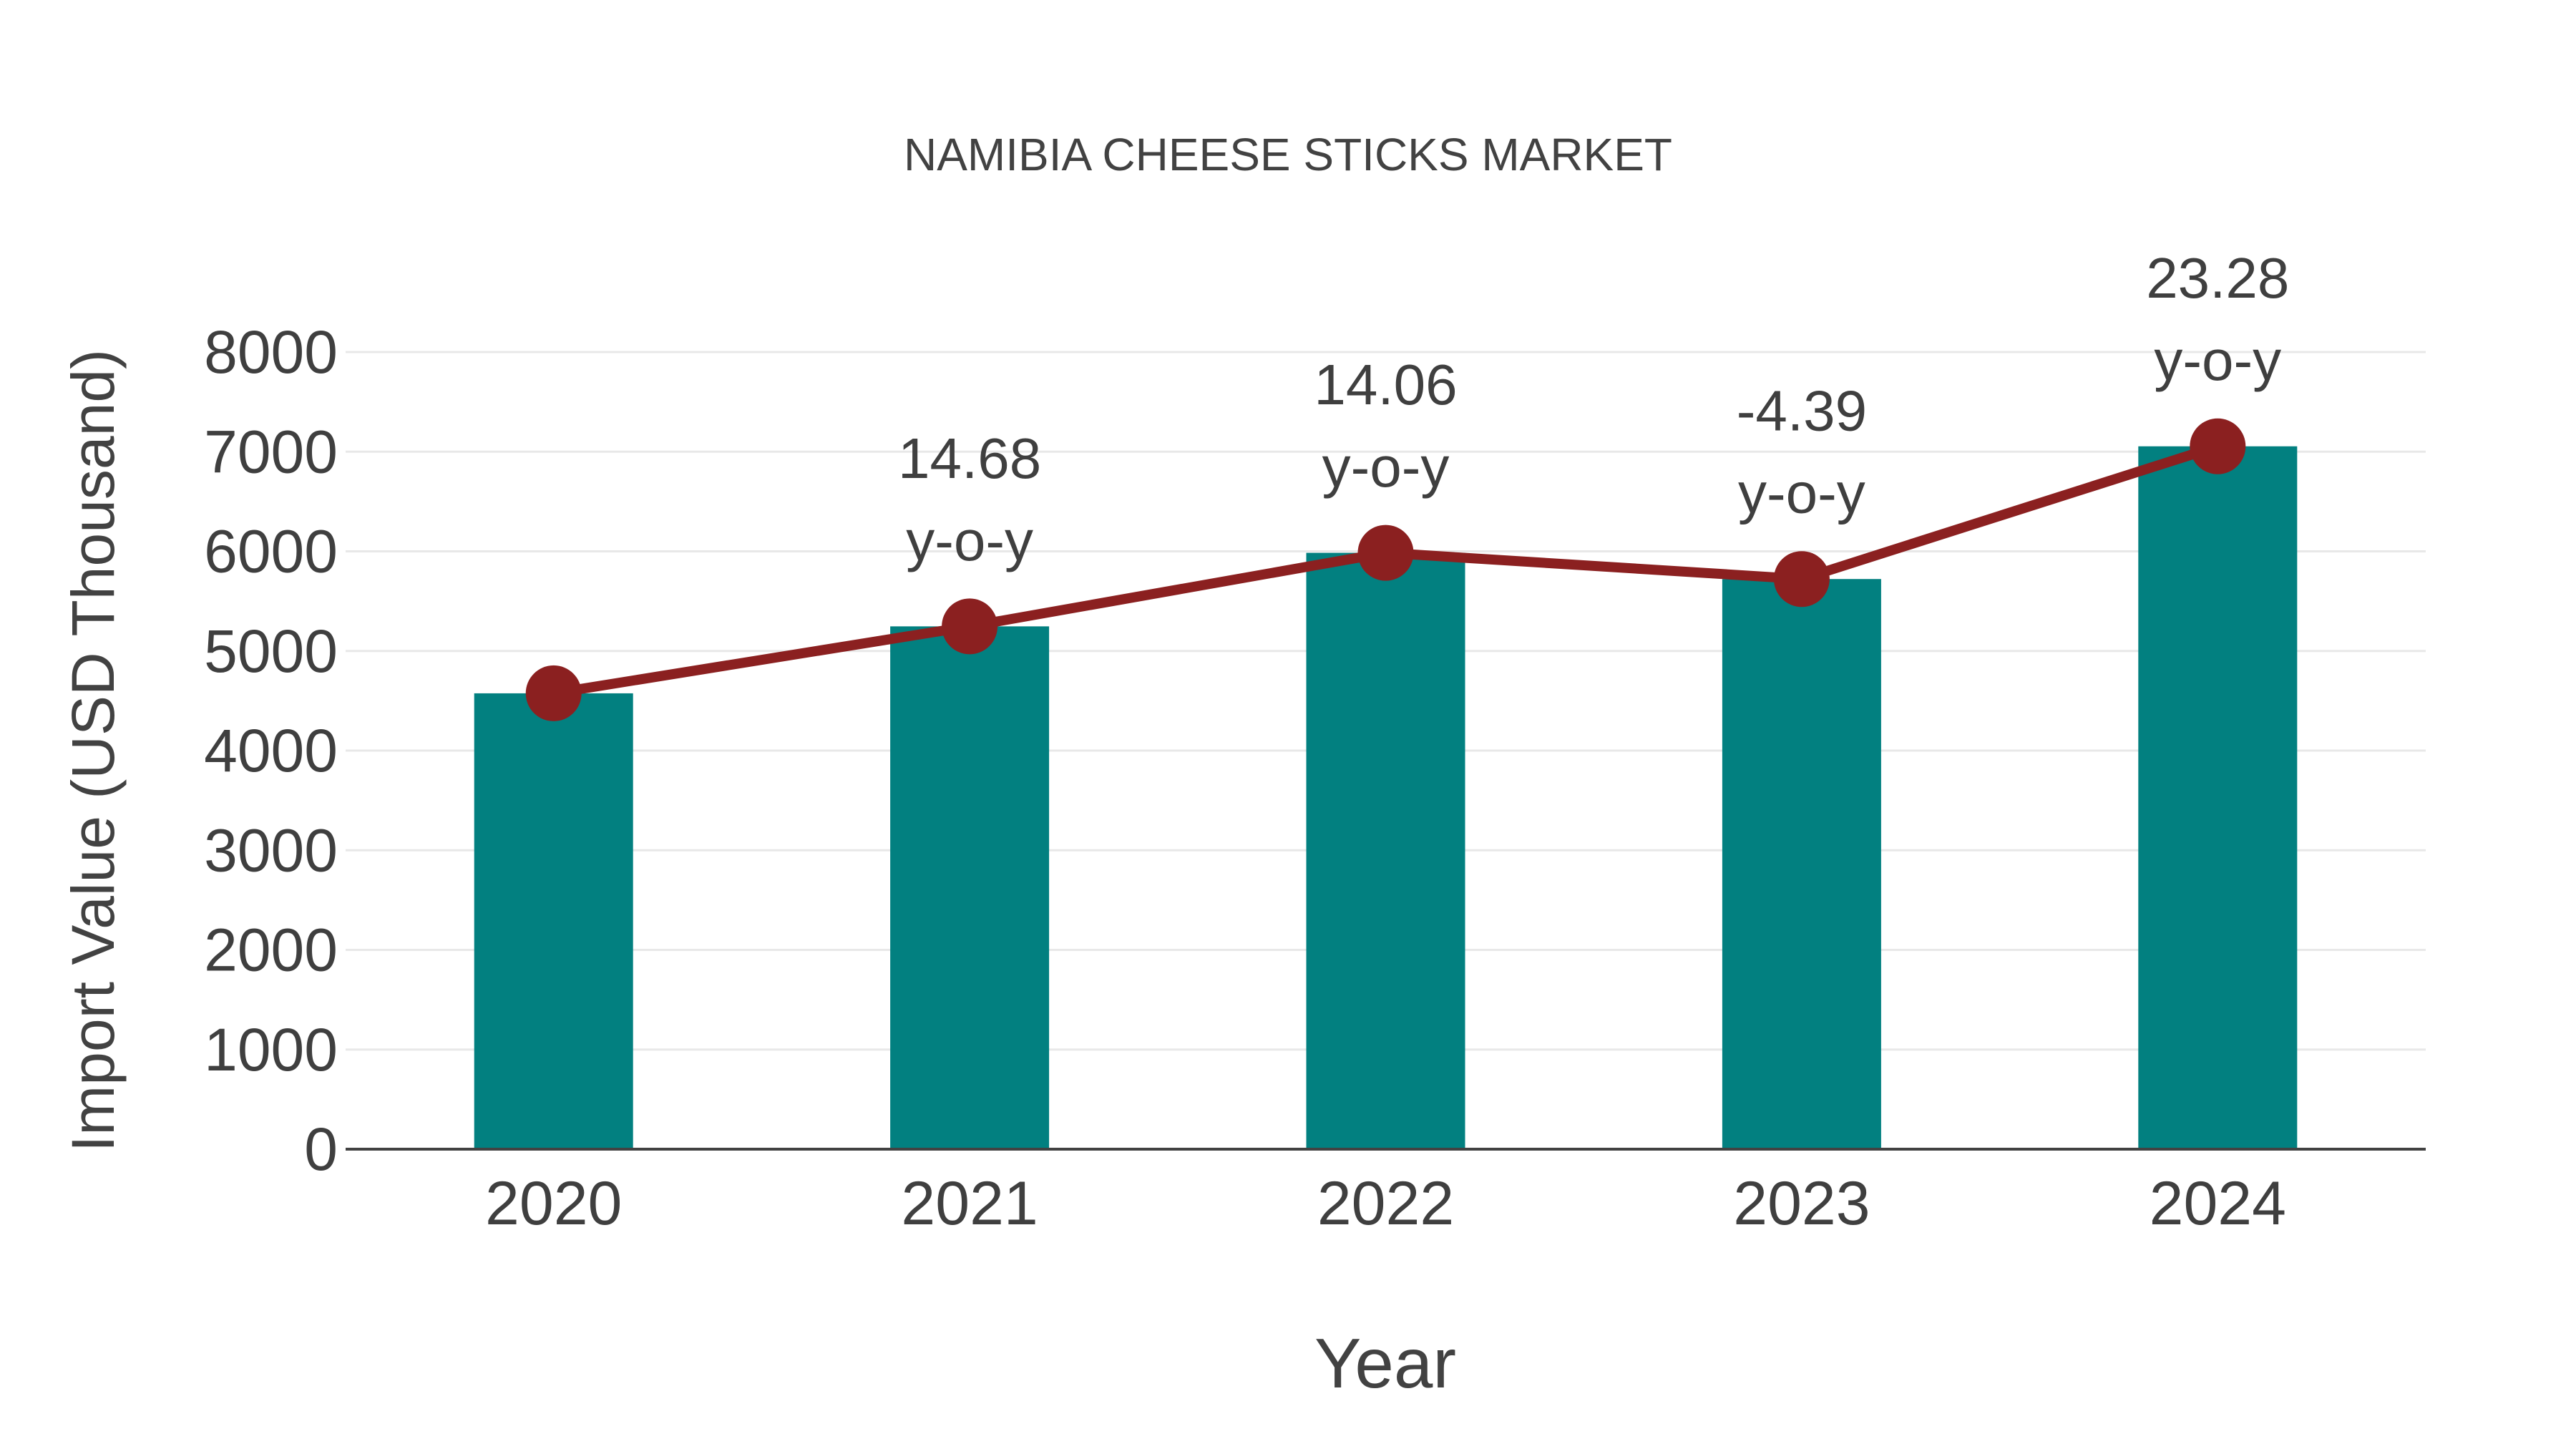  What do you see at coordinates (271, 352) in the screenshot?
I see `y-tick-label: 8000` at bounding box center [271, 352].